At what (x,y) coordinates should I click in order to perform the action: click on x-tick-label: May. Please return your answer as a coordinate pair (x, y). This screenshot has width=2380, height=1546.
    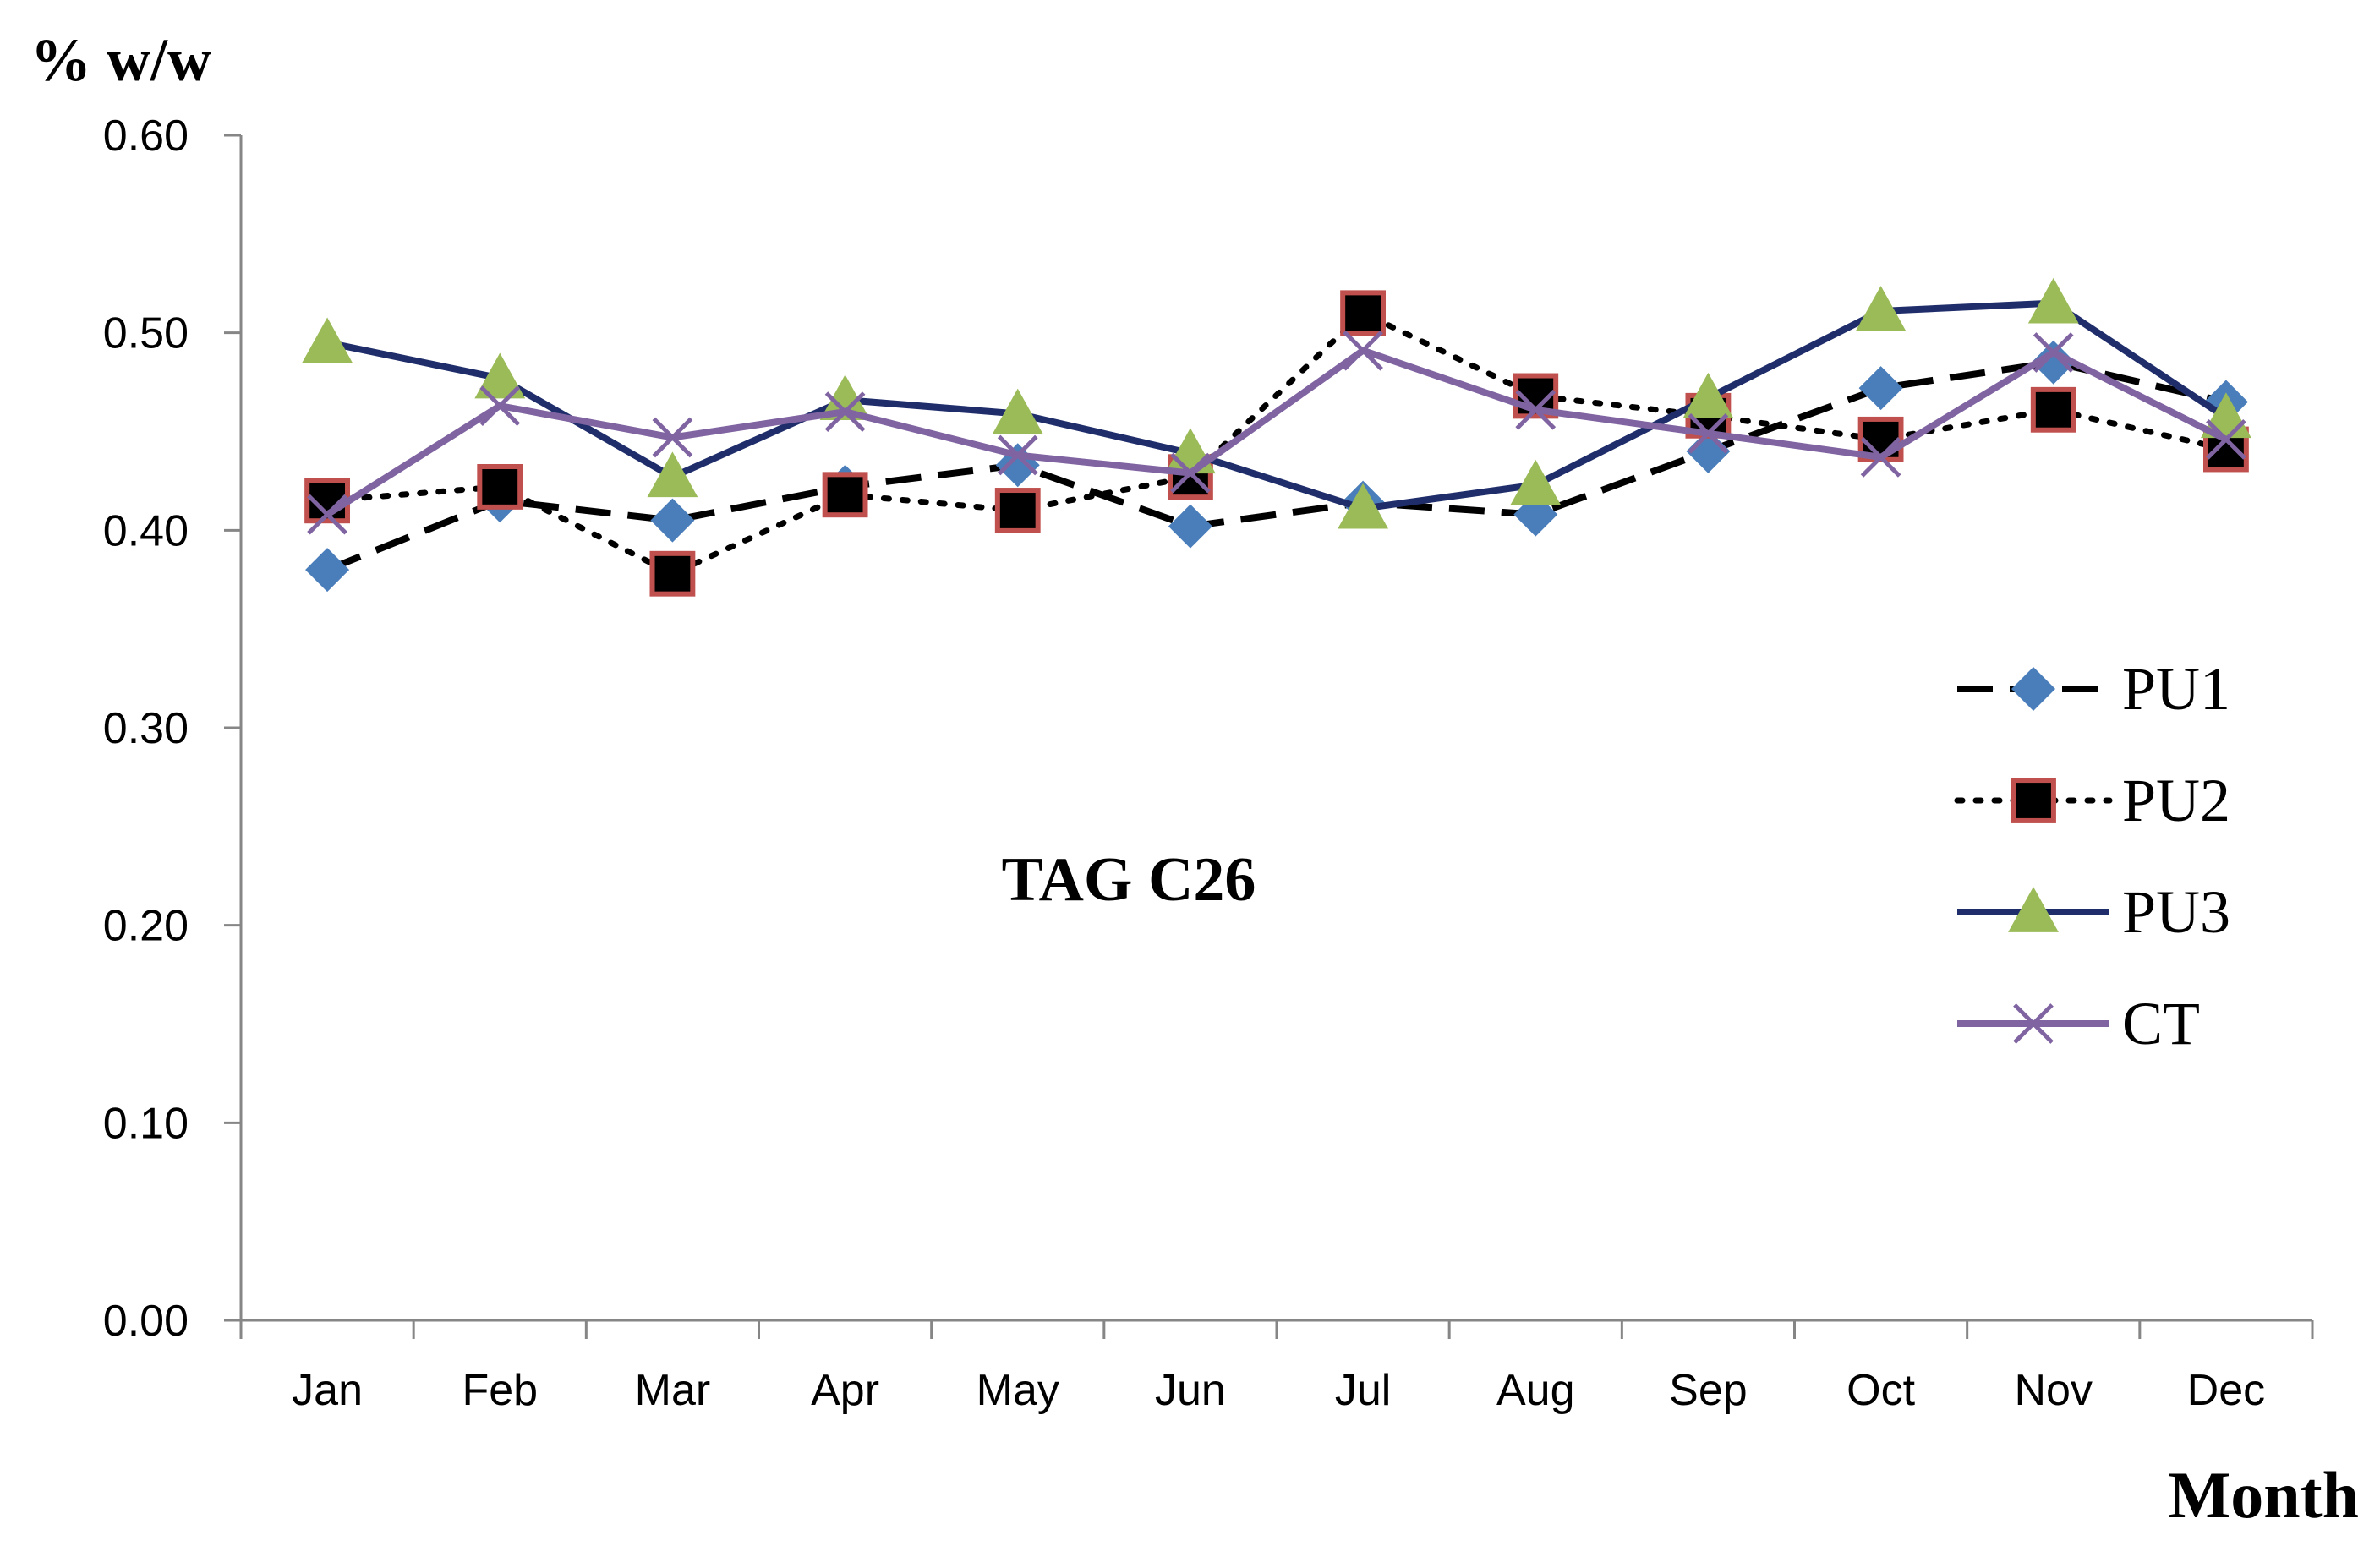
    Looking at the image, I should click on (1018, 1390).